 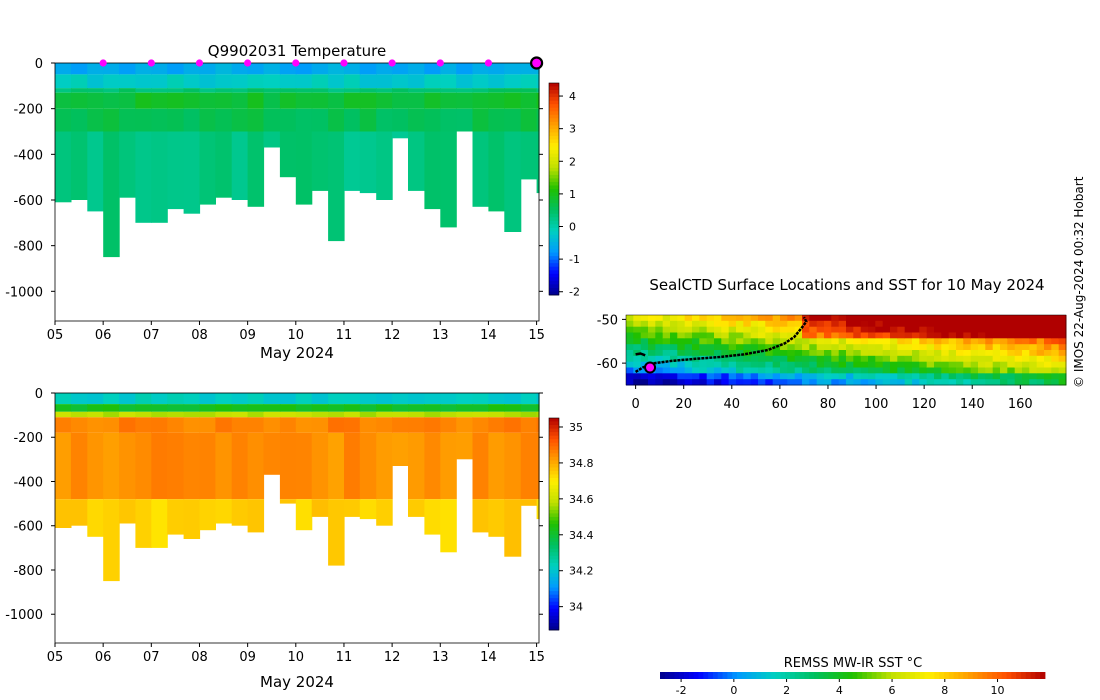 What do you see at coordinates (576, 607) in the screenshot?
I see `colorbar-tick-label: 34` at bounding box center [576, 607].